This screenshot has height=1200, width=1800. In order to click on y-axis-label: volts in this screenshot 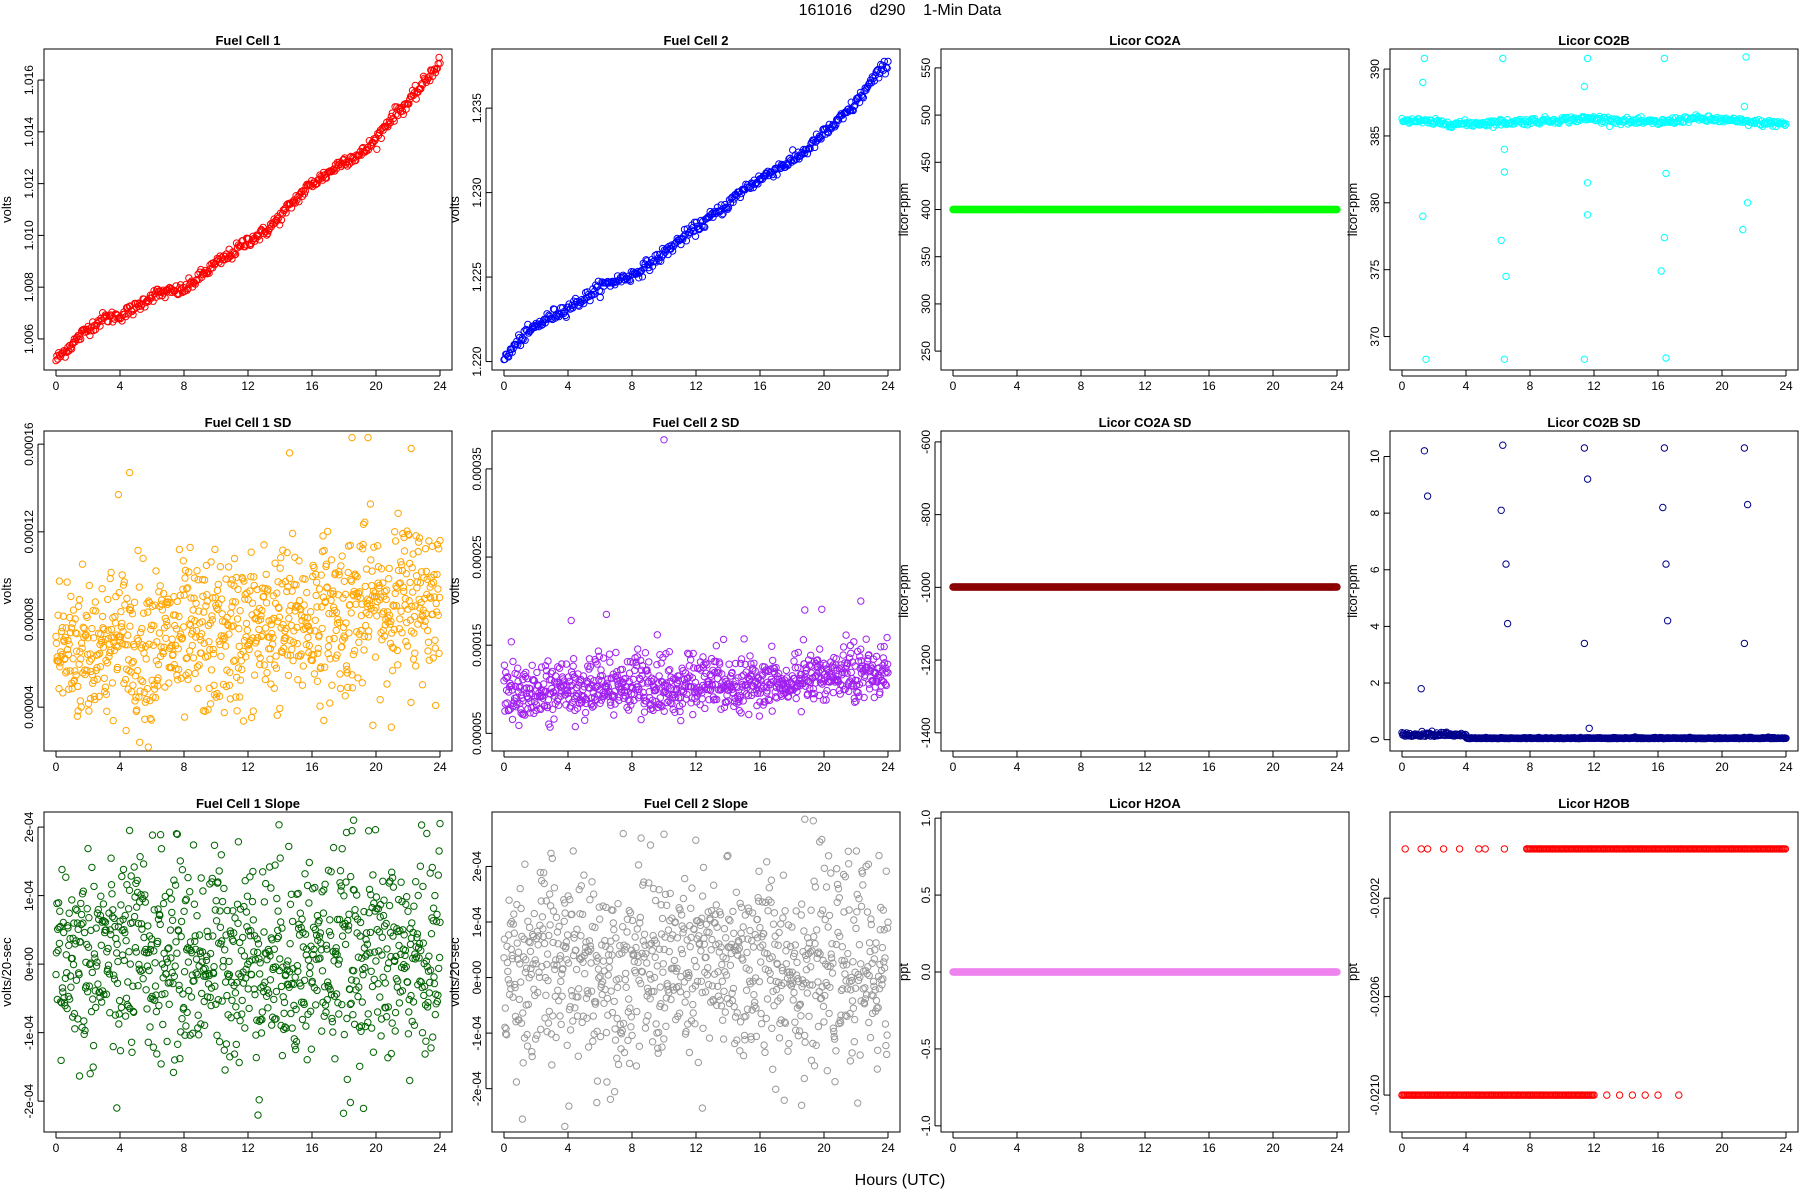, I will do `click(7, 209)`.